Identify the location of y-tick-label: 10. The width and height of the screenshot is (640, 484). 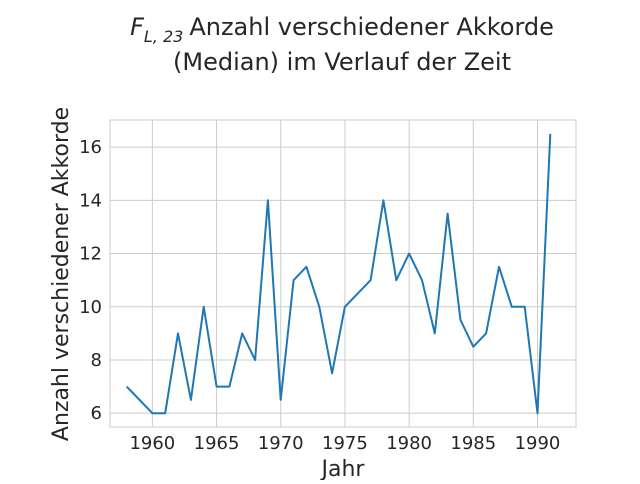
(90, 307).